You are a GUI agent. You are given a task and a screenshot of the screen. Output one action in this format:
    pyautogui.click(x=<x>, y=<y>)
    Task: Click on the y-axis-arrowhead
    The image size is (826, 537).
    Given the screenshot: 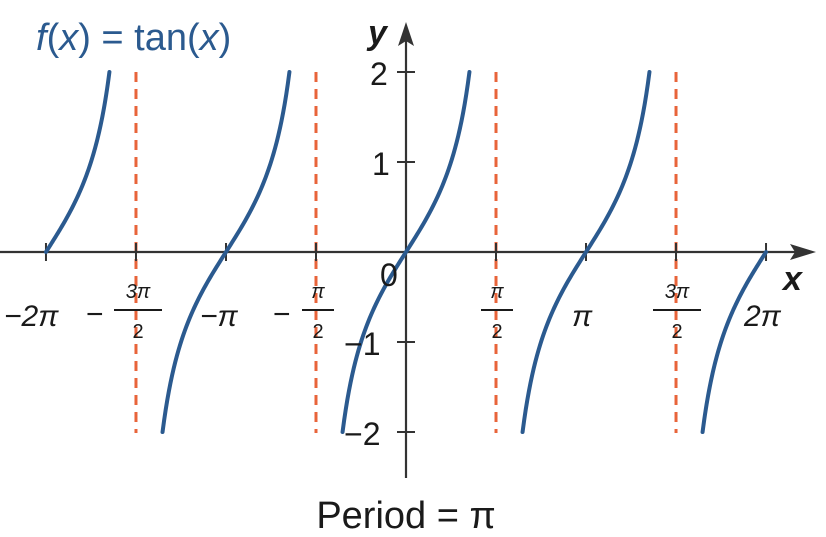 What is the action you would take?
    pyautogui.click(x=406, y=34)
    